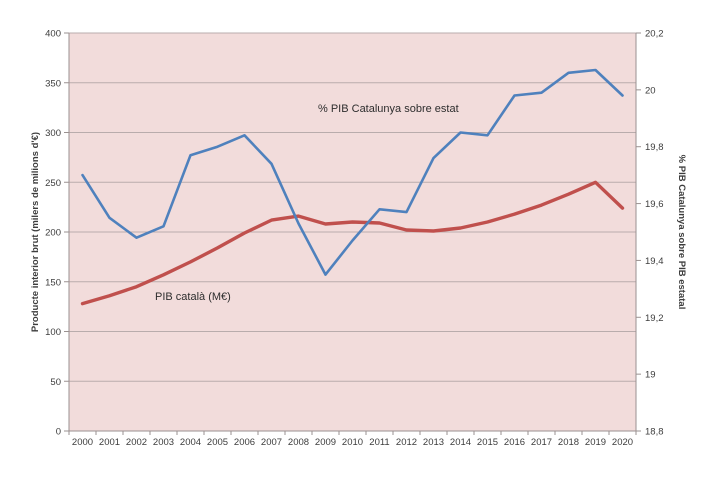  What do you see at coordinates (55, 382) in the screenshot?
I see `left-axis-tick-label: 50` at bounding box center [55, 382].